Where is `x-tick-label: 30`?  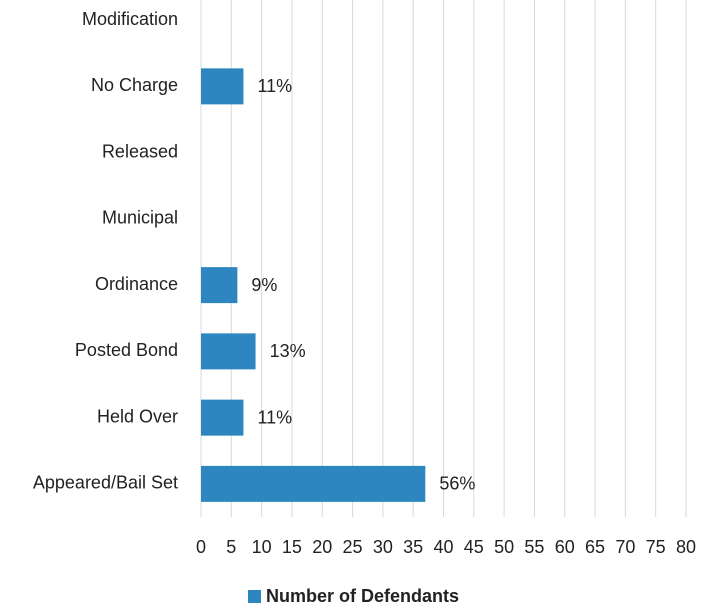
x-tick-label: 30 is located at coordinates (383, 547).